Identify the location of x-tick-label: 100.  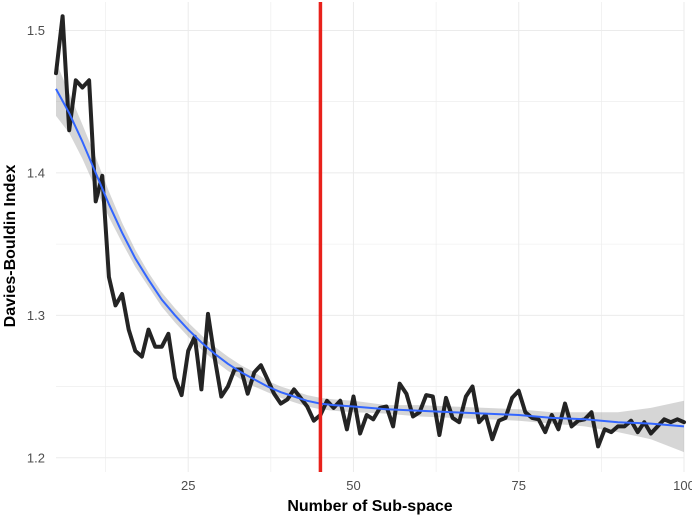
(682, 485).